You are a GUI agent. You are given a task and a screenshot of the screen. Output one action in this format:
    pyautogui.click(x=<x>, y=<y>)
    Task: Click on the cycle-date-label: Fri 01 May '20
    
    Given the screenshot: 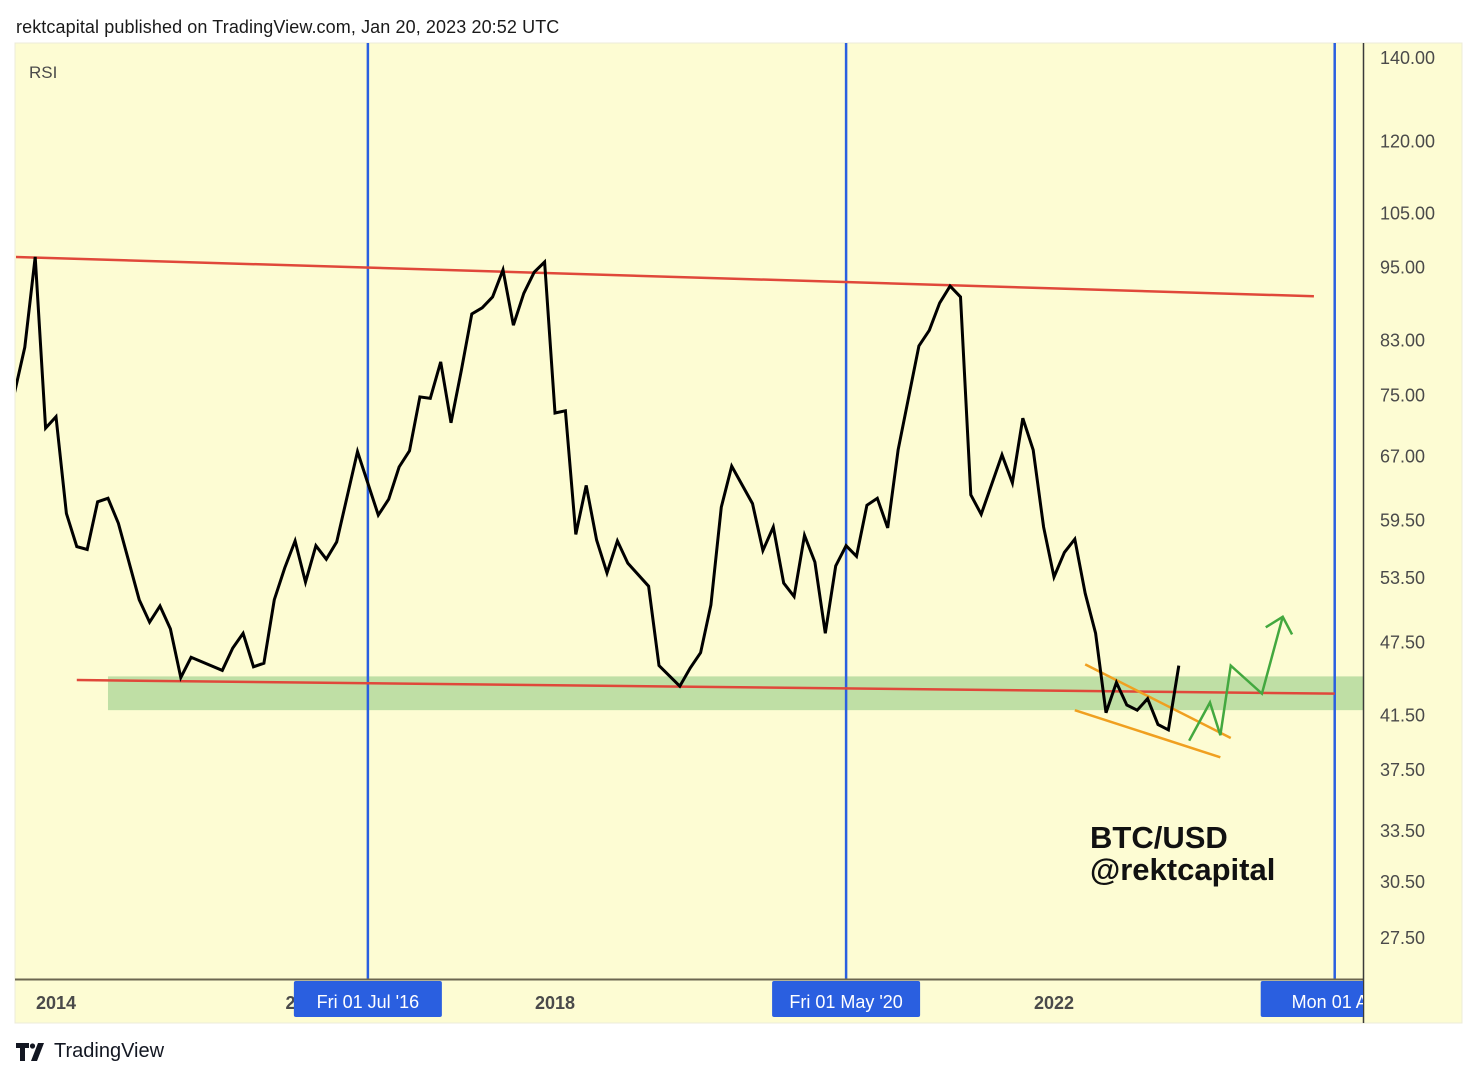 What is the action you would take?
    pyautogui.click(x=846, y=999)
    